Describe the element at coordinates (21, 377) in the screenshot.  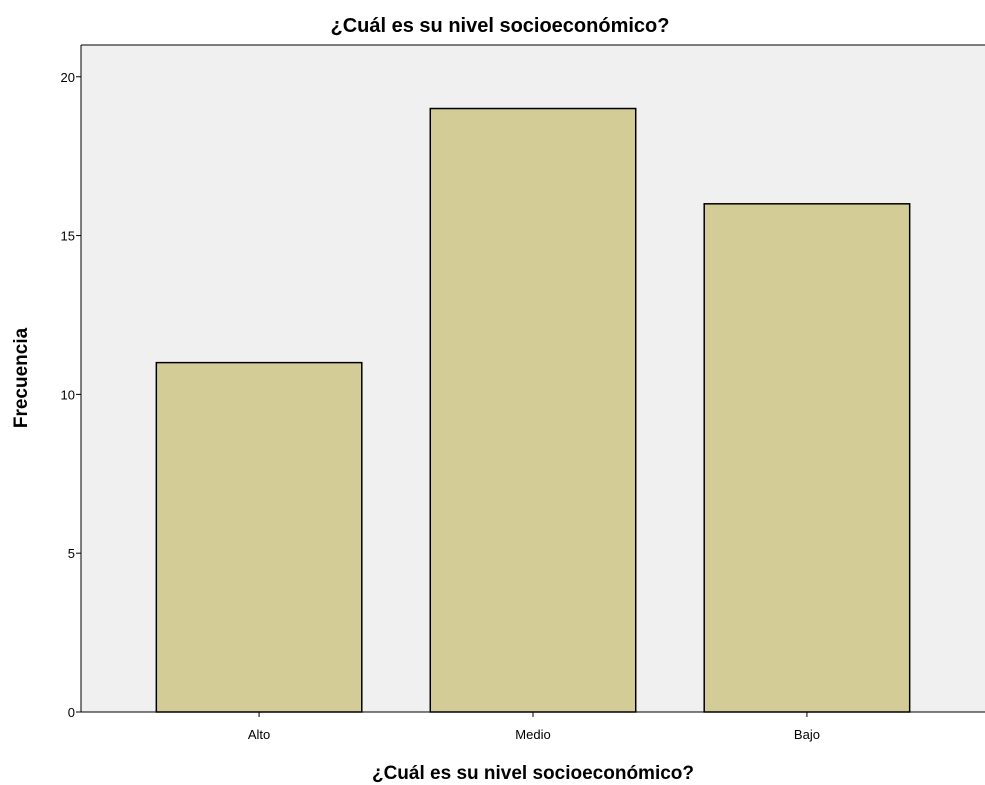
I see `y-axis-title: Frecuencia` at that location.